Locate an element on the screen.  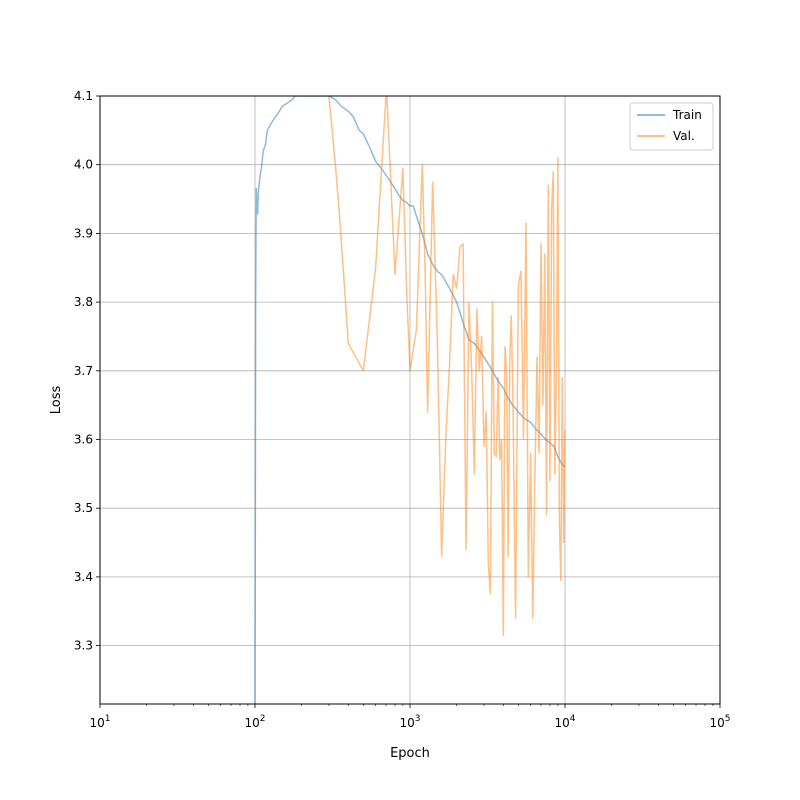
y-tick-label: 3.4 is located at coordinates (83, 577).